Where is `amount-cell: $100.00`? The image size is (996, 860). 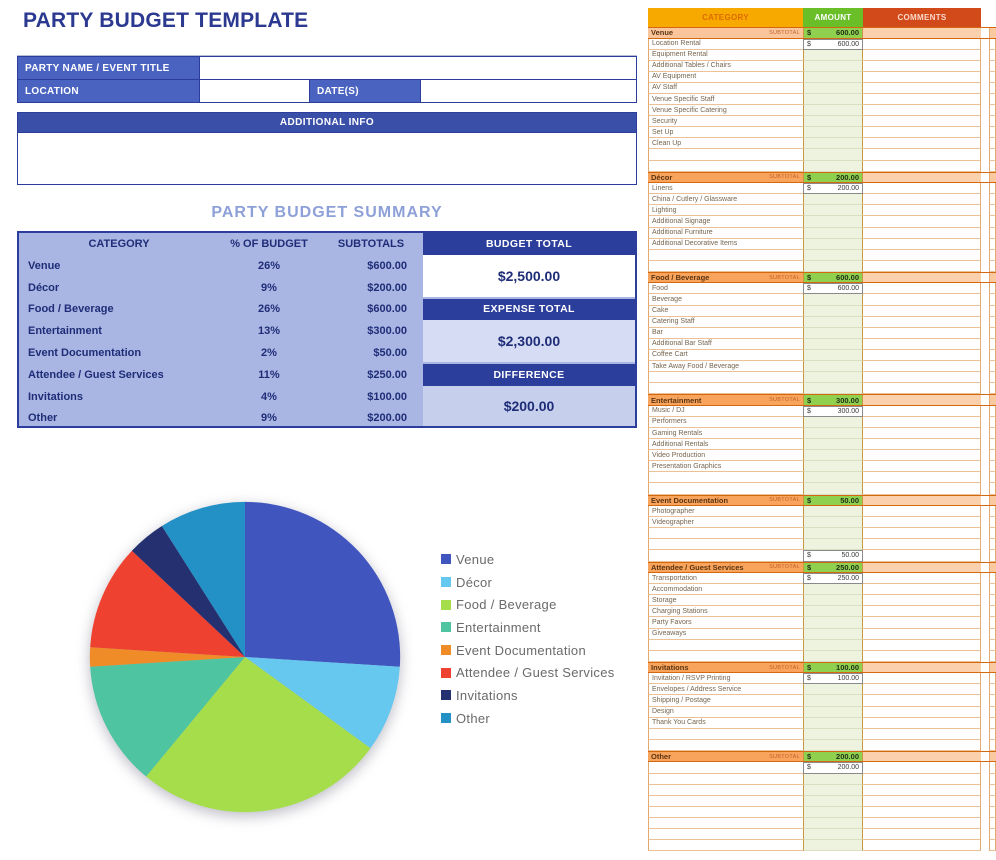
amount-cell: $100.00 is located at coordinates (833, 679).